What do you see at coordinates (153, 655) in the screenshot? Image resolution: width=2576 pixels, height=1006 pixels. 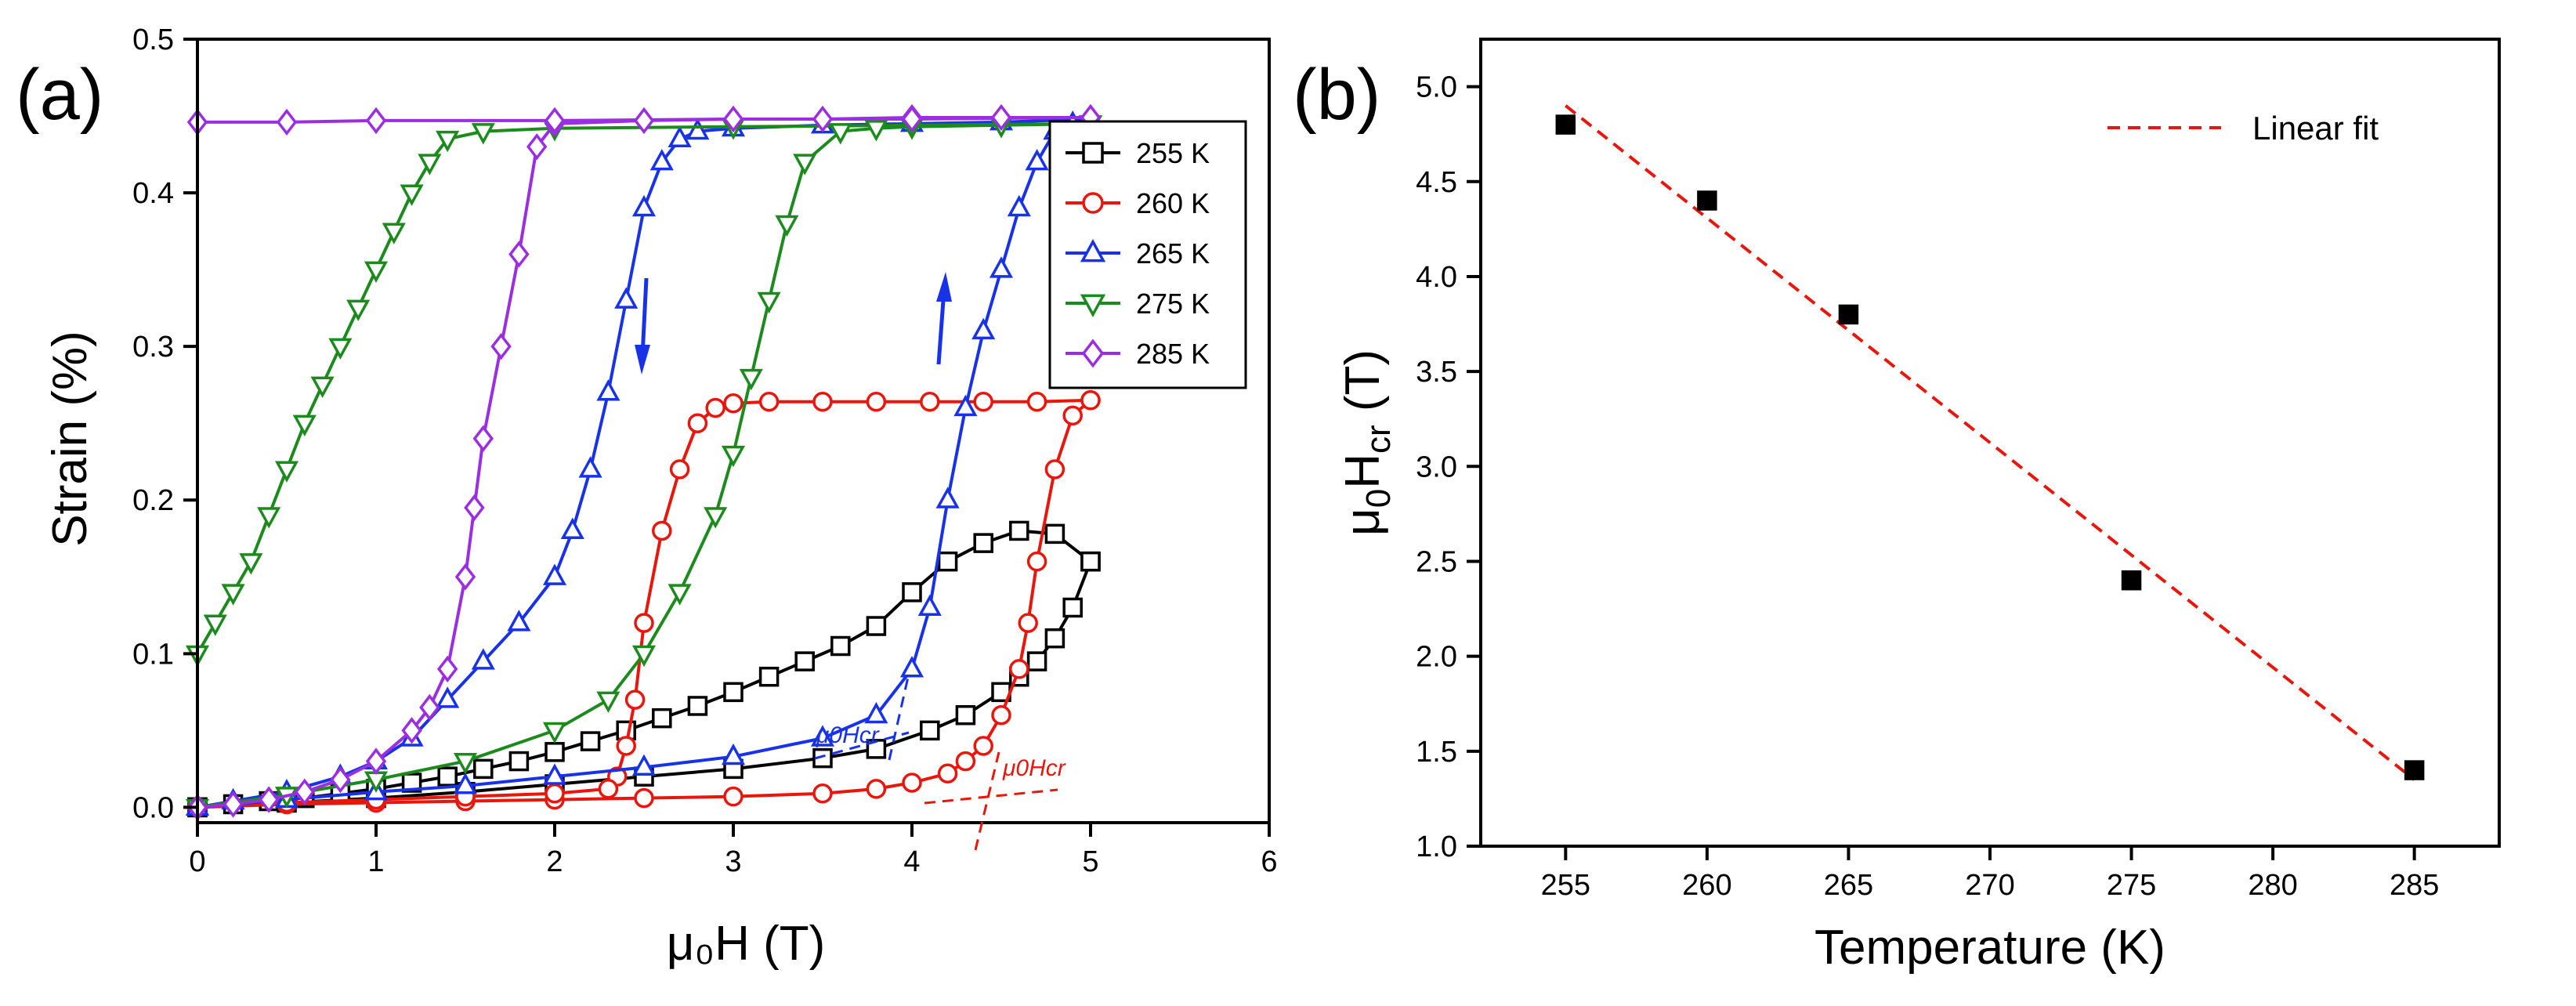 I see `a-ytick-label: 0.1` at bounding box center [153, 655].